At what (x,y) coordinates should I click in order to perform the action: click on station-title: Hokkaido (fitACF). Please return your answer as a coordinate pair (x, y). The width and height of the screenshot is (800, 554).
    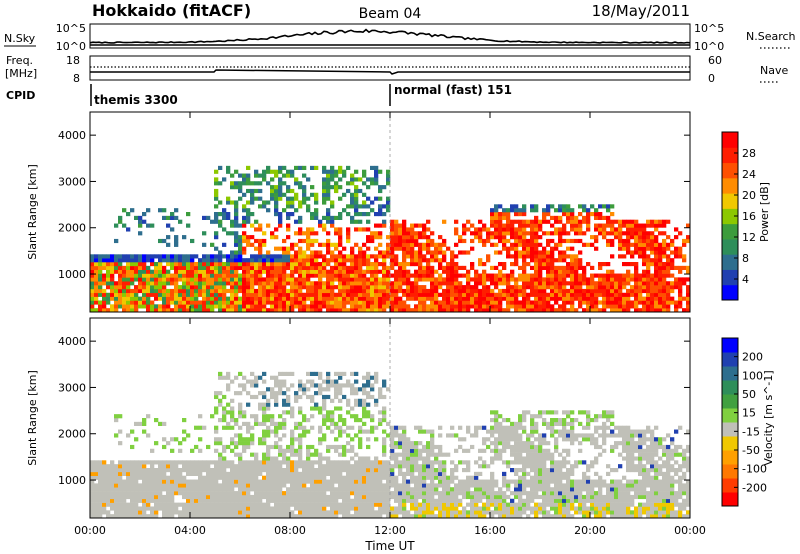
    Looking at the image, I should click on (171, 10).